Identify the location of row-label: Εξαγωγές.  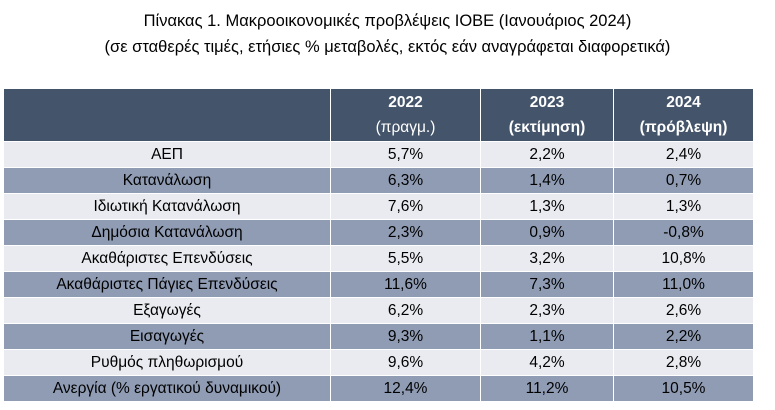
(167, 310).